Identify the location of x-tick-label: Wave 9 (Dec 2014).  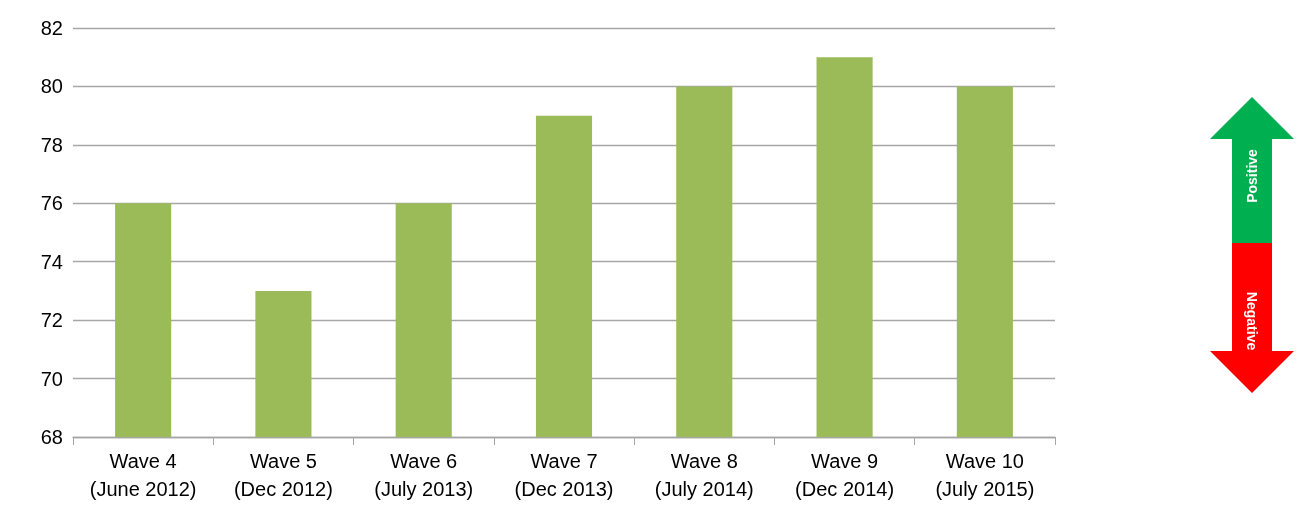
(845, 475).